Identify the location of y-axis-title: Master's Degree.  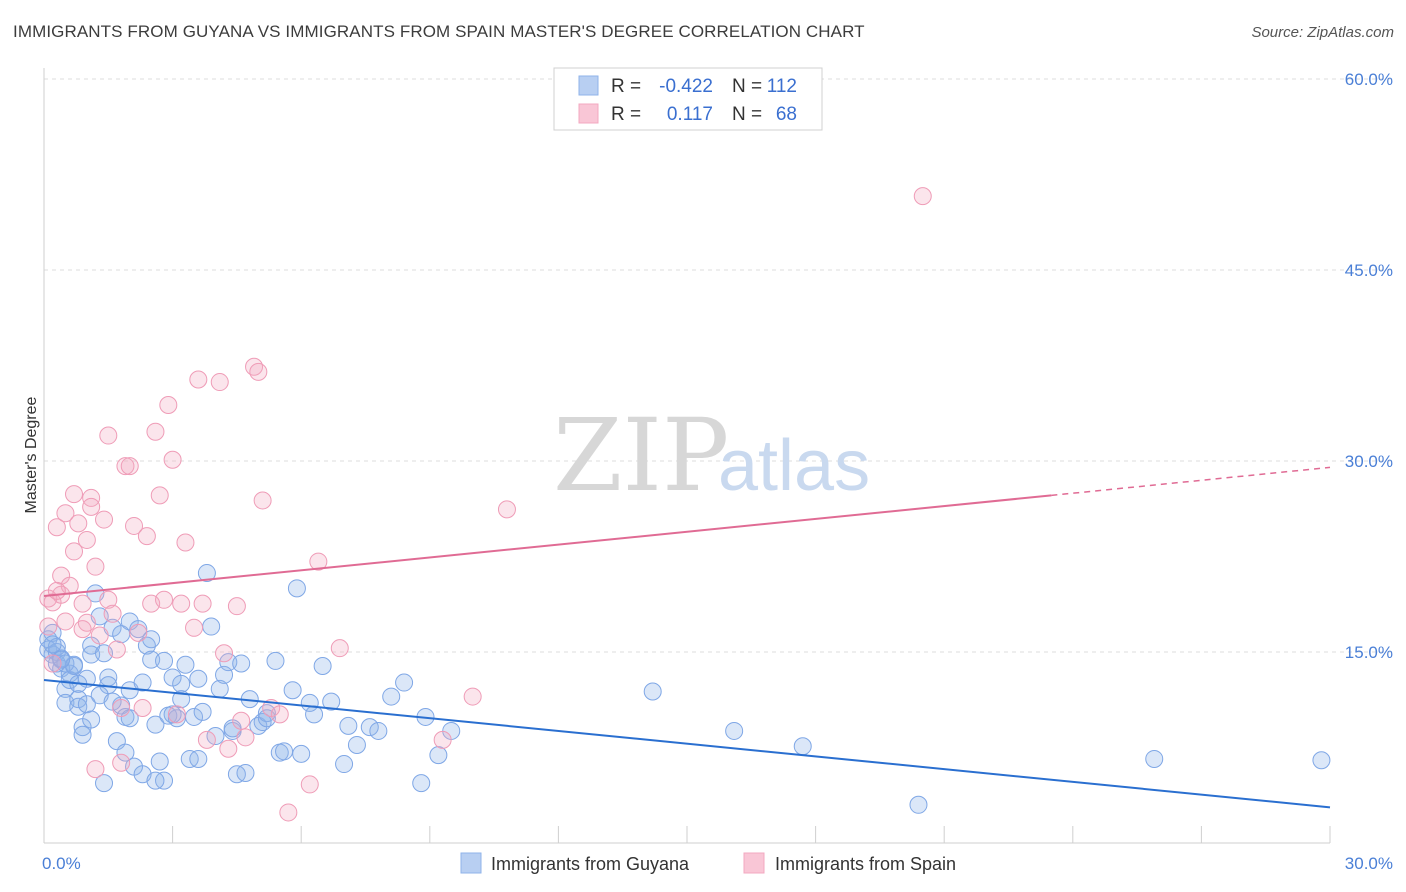
(31, 454).